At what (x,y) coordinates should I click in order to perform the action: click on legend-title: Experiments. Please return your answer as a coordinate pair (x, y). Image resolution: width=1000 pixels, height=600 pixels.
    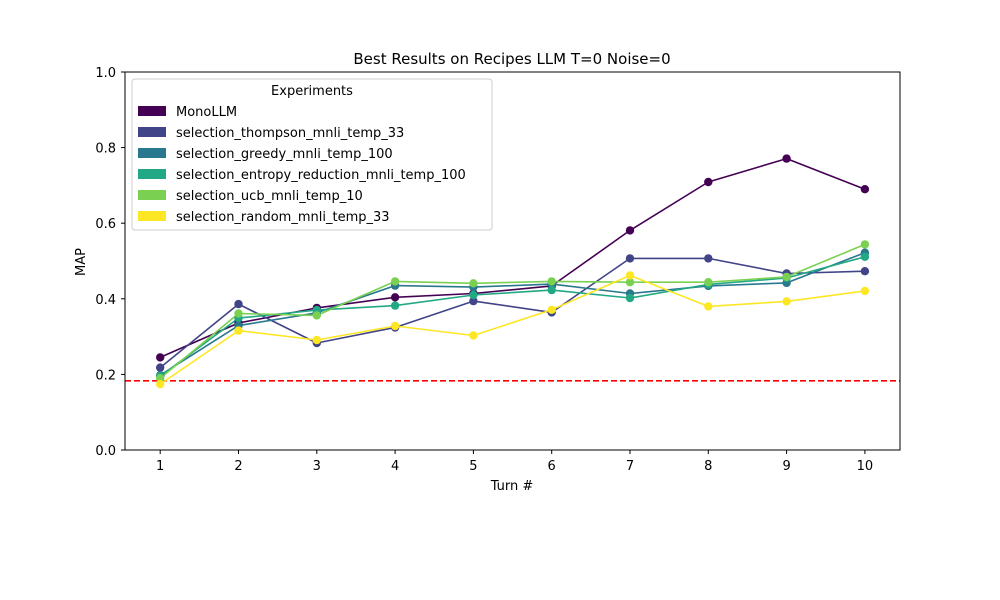
    Looking at the image, I should click on (312, 91).